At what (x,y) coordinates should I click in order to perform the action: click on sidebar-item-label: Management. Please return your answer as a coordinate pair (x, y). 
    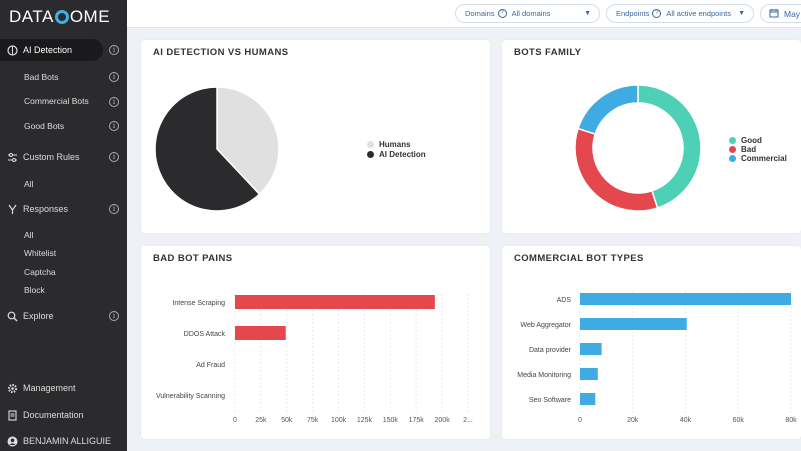
    Looking at the image, I should click on (49, 388).